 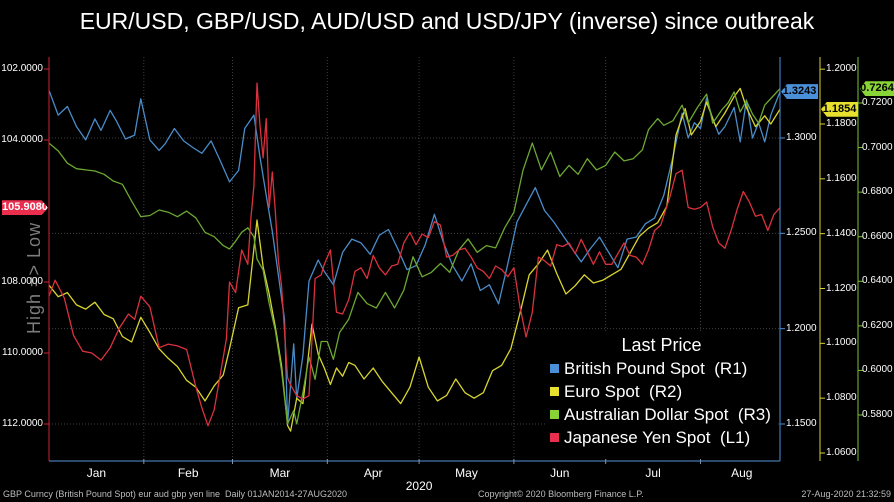 I want to click on x-axis-month-label: Feb, so click(x=188, y=473).